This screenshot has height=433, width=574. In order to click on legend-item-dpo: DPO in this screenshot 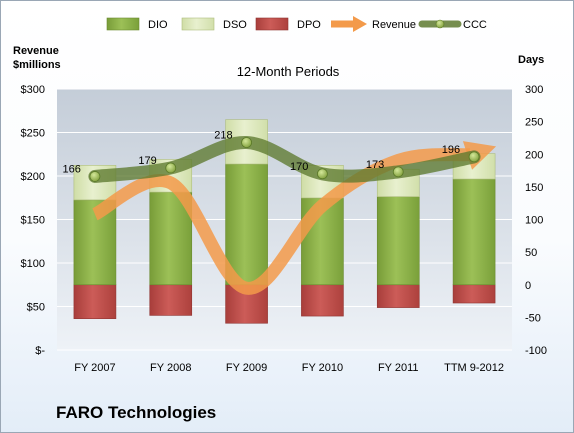, I will do `click(288, 24)`.